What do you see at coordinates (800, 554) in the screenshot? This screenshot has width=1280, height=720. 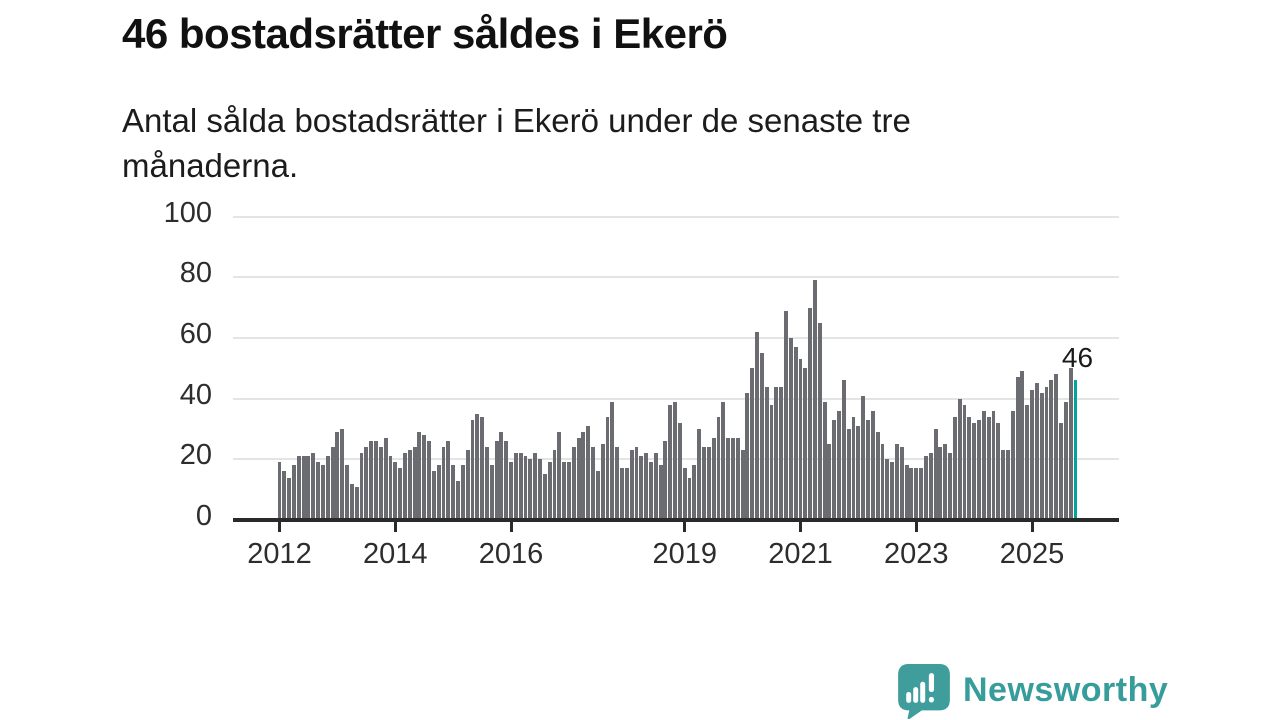 I see `x-tick-label: 2021` at bounding box center [800, 554].